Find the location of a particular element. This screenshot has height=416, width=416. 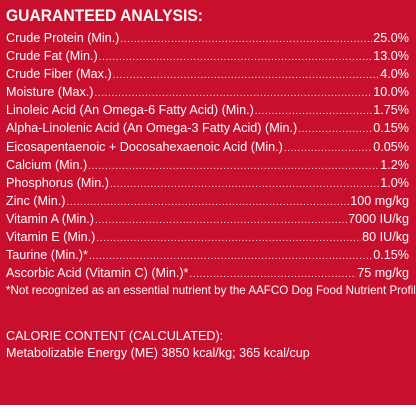

table-row: Phosphorus (Min.) 1.0% is located at coordinates (207, 183).